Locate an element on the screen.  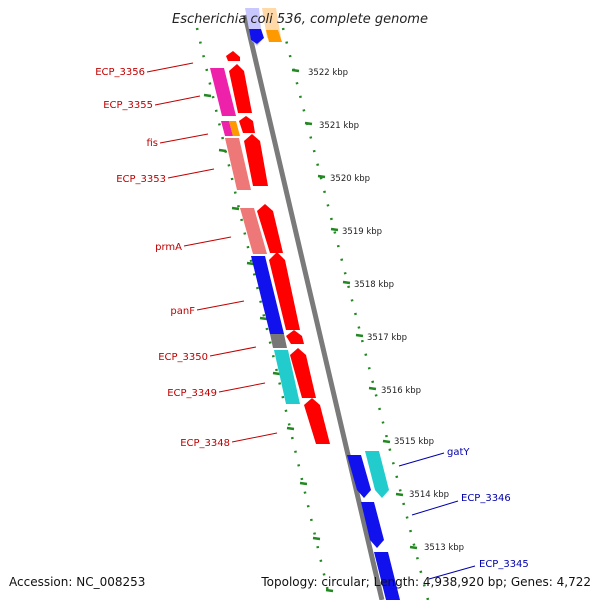
gene-label: ECP_3355 is located at coordinates (128, 105).